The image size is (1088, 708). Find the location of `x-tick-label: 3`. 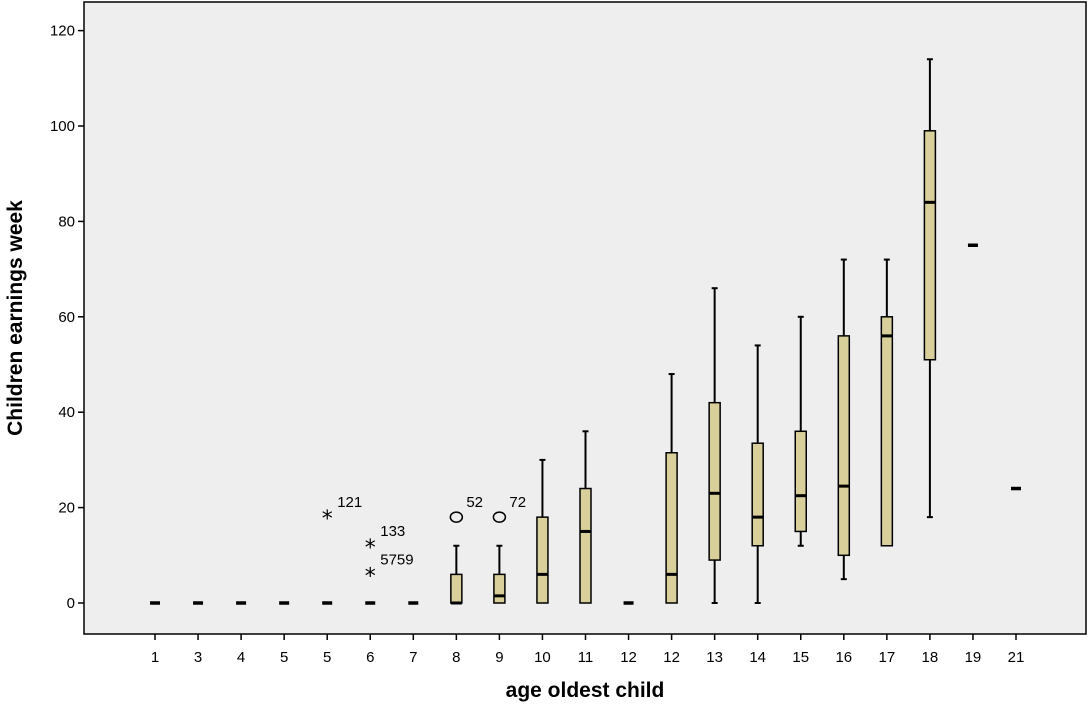

x-tick-label: 3 is located at coordinates (198, 657).